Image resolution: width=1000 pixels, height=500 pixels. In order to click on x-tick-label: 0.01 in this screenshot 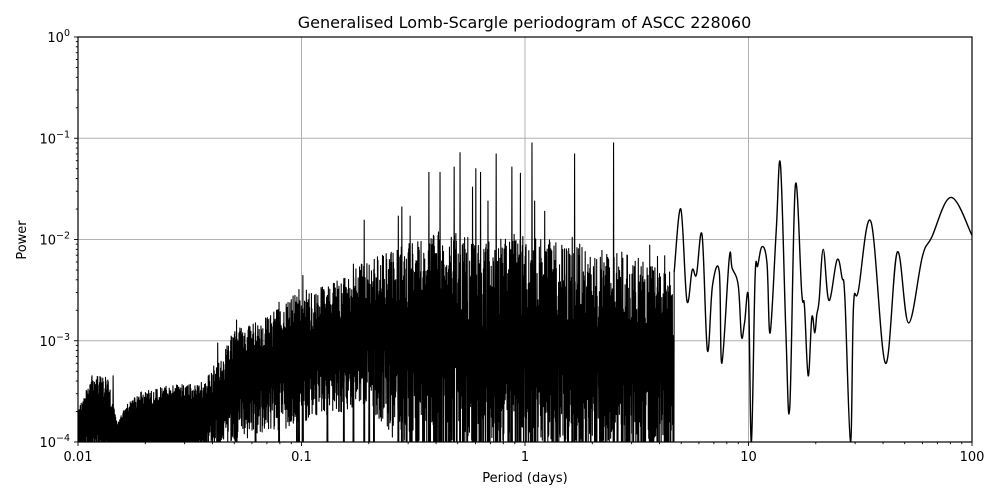, I will do `click(78, 457)`.